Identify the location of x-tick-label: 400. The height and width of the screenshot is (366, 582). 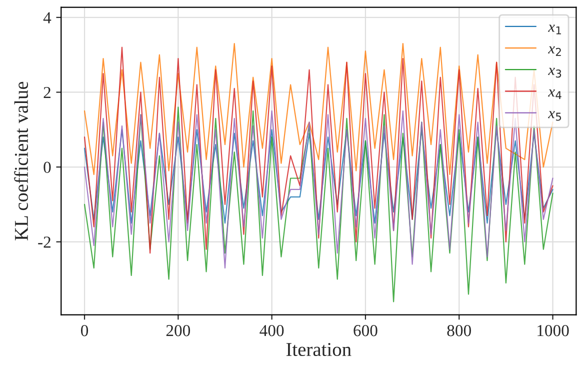
(272, 330).